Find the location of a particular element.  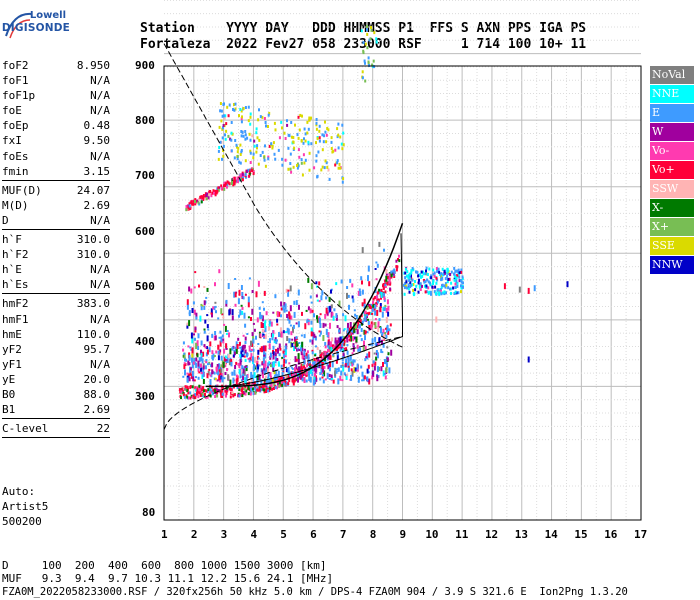

x-tick-label: 2 is located at coordinates (194, 534).